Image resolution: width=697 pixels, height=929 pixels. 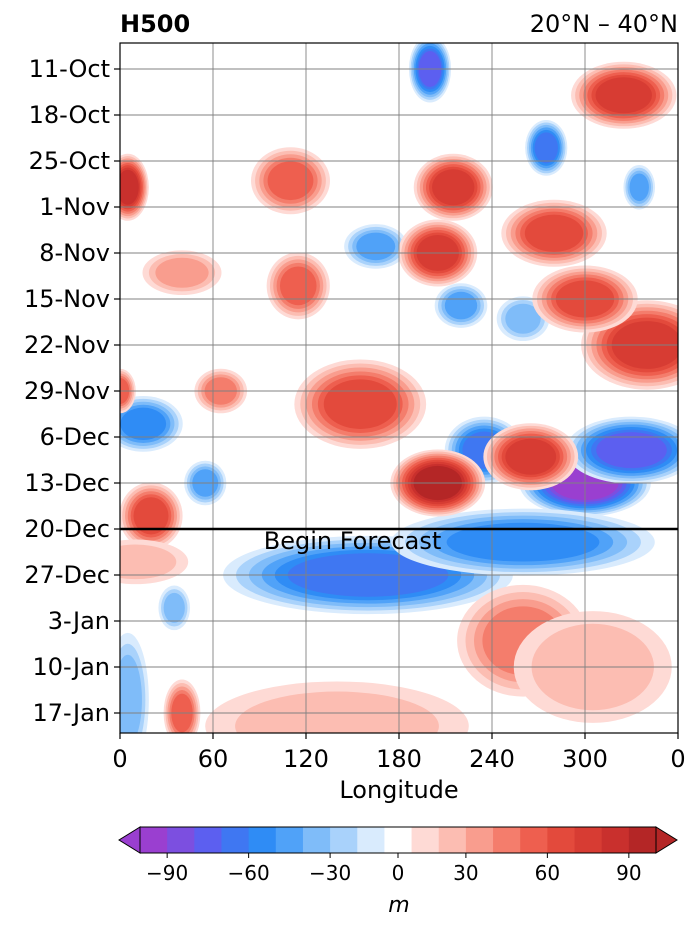 What do you see at coordinates (67, 575) in the screenshot?
I see `y-tick-label: 27-Dec` at bounding box center [67, 575].